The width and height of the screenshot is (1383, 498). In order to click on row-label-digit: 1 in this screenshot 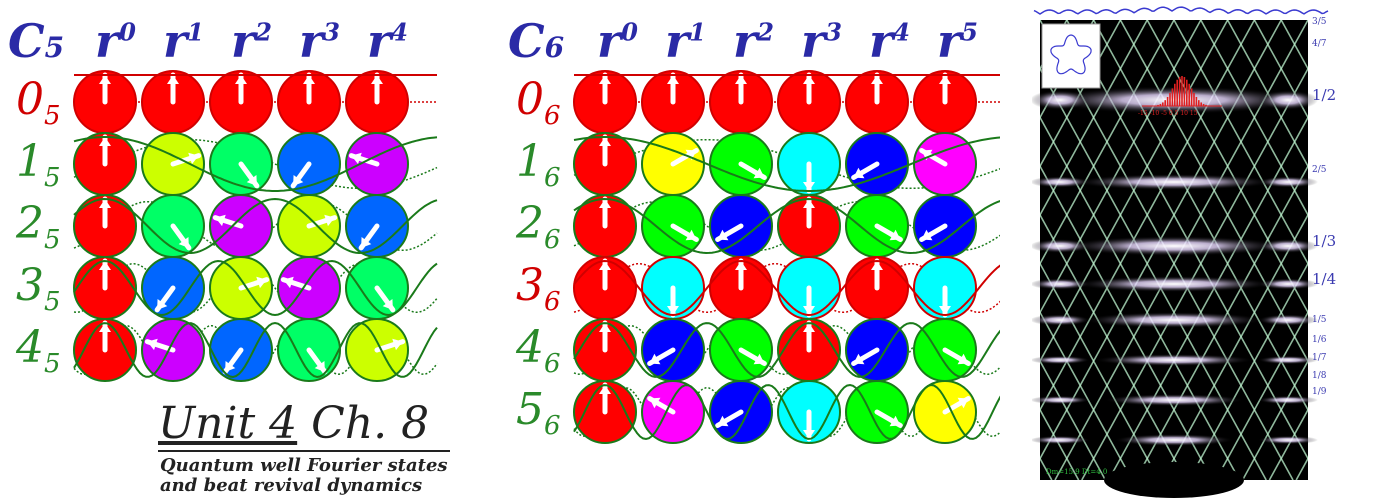, I will do `click(530, 161)`.